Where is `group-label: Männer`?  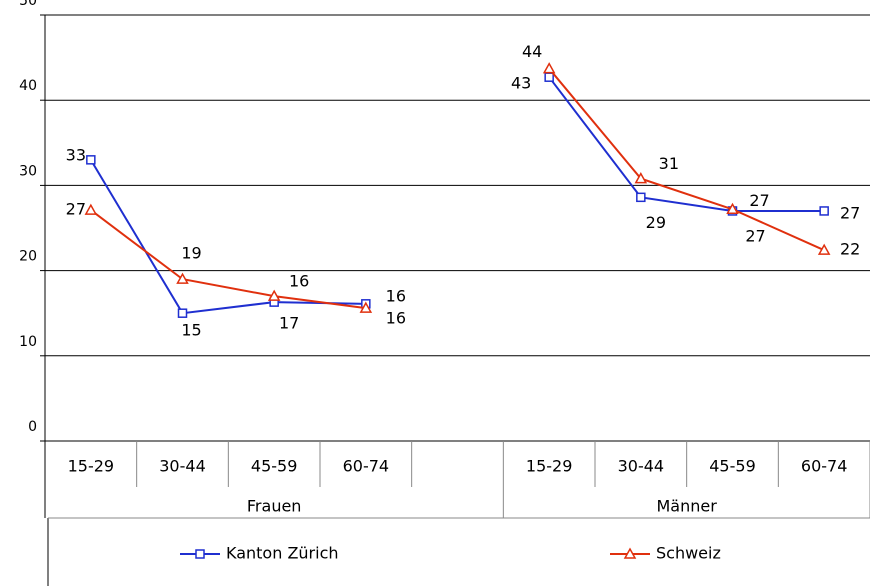
group-label: Männer is located at coordinates (687, 506).